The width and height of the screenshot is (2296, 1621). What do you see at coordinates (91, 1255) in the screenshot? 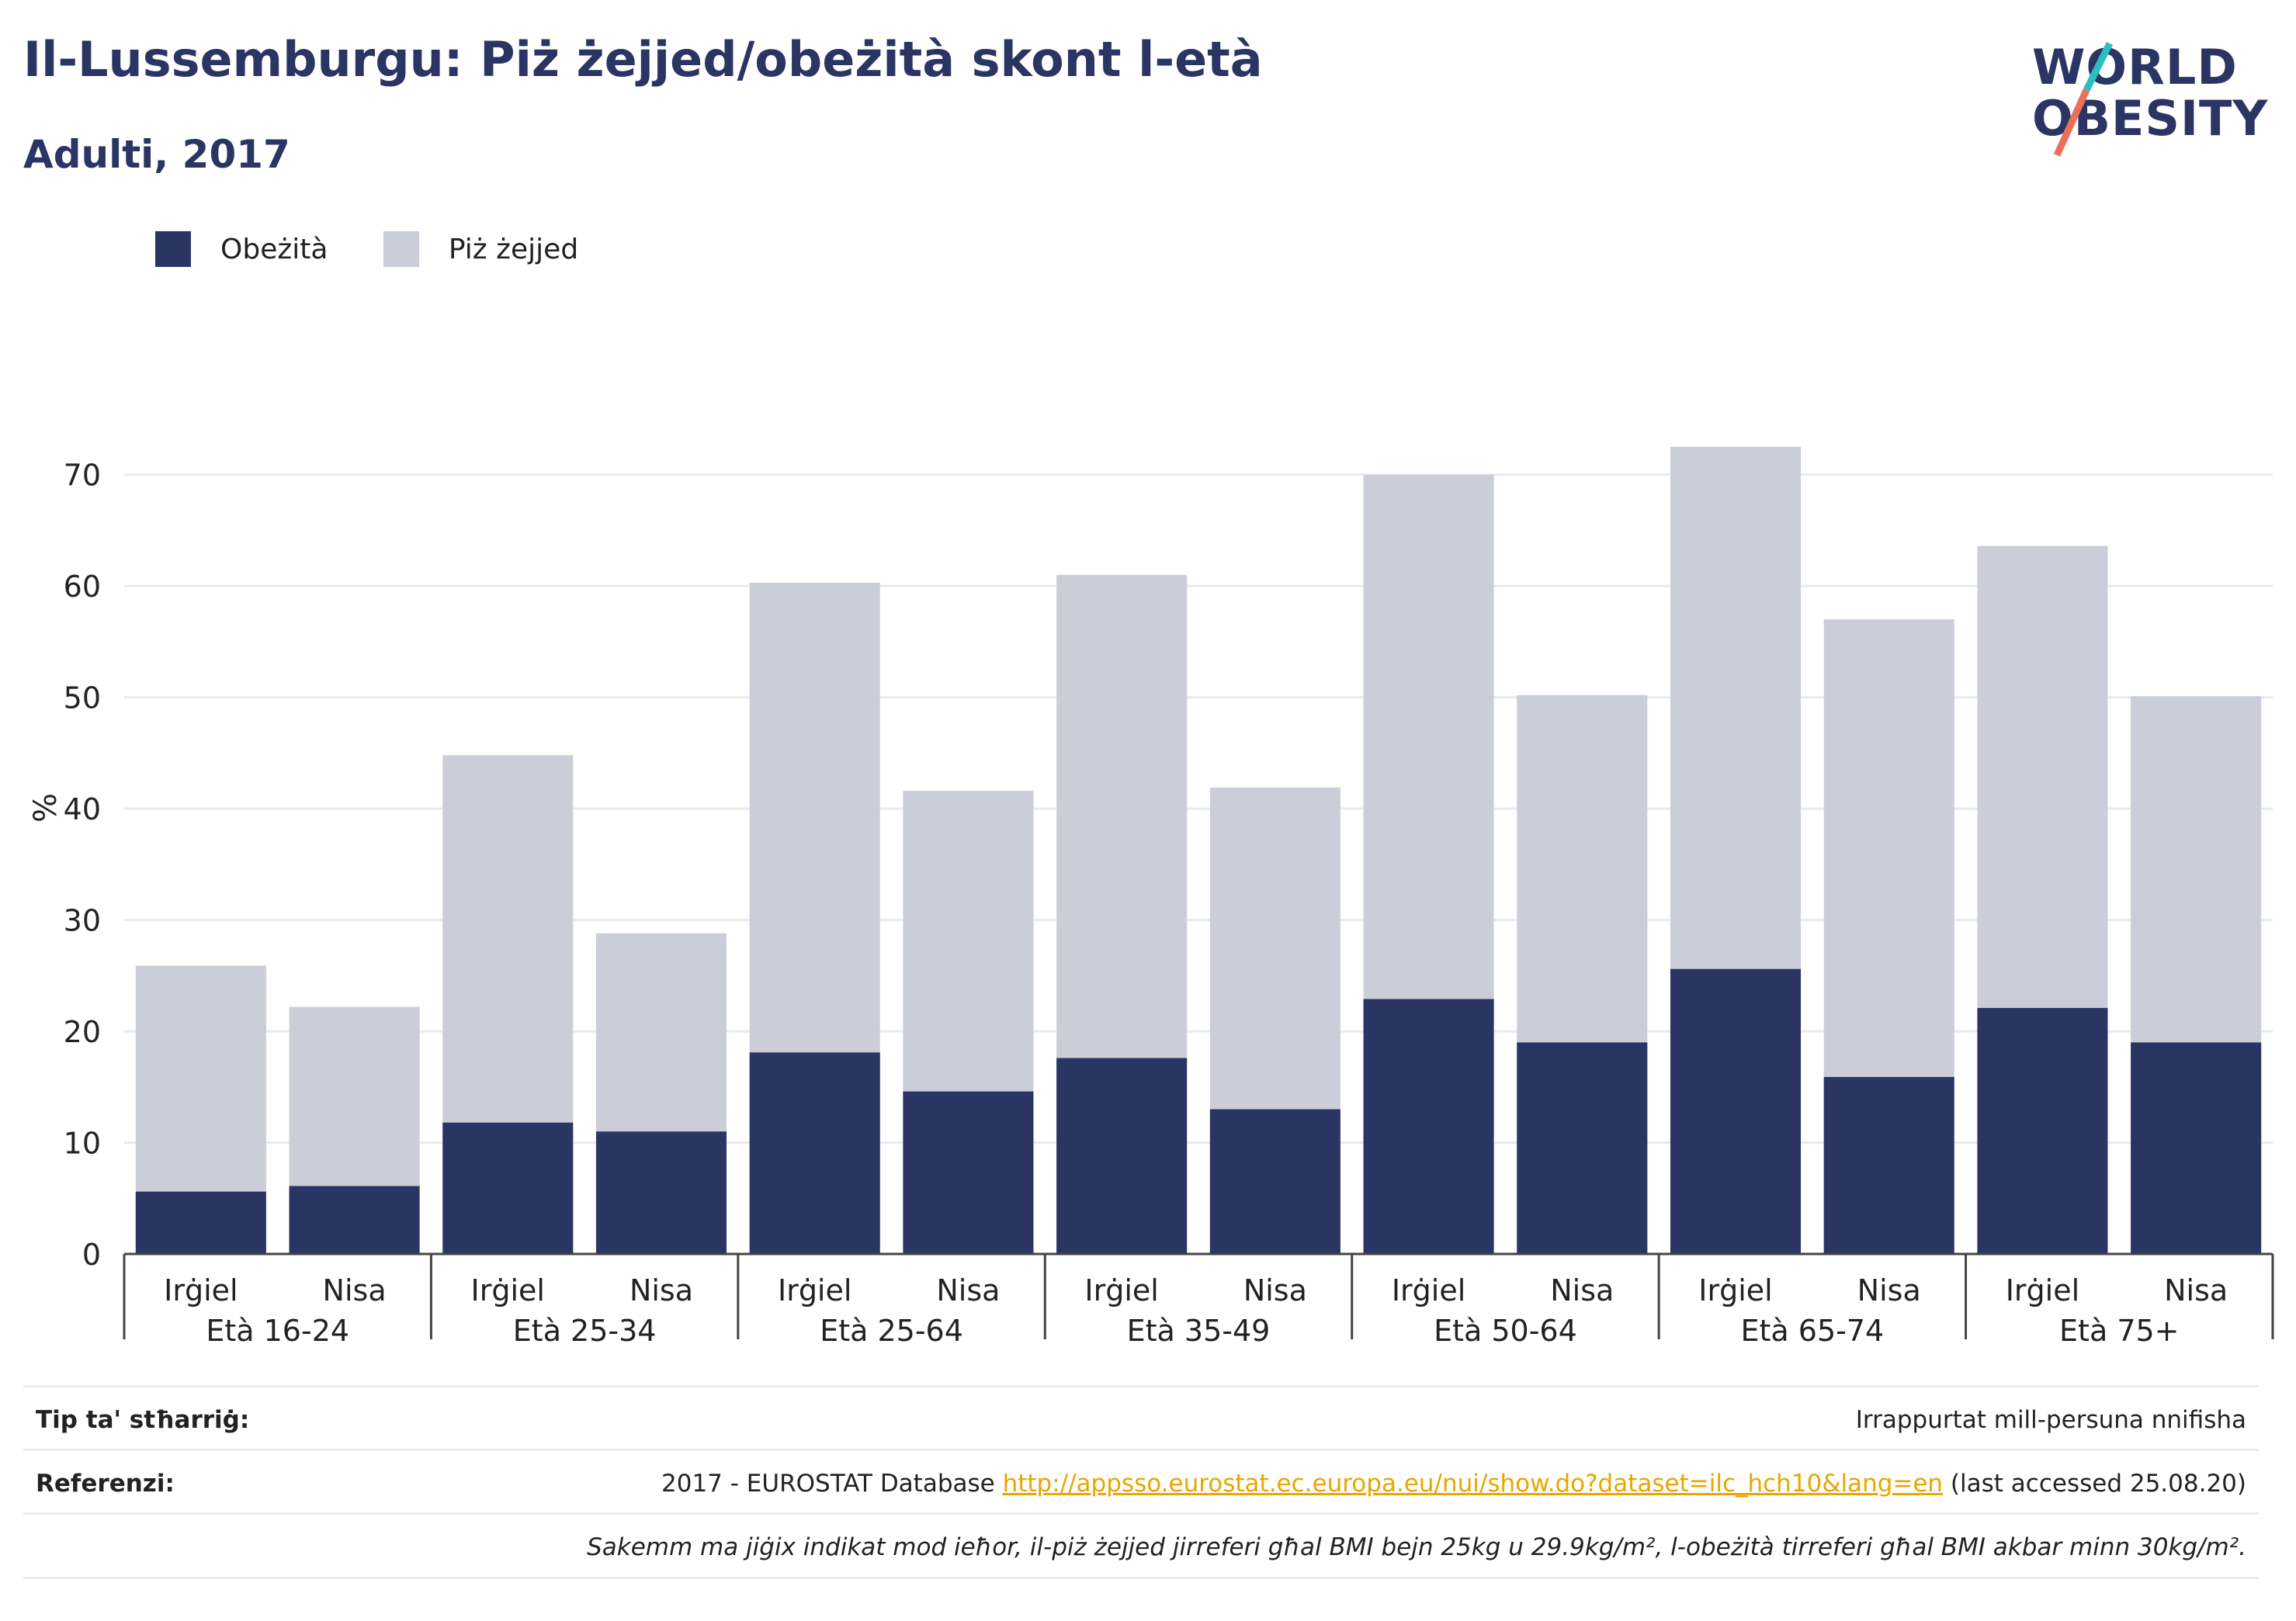
I see `y-tick-label: 0` at bounding box center [91, 1255].